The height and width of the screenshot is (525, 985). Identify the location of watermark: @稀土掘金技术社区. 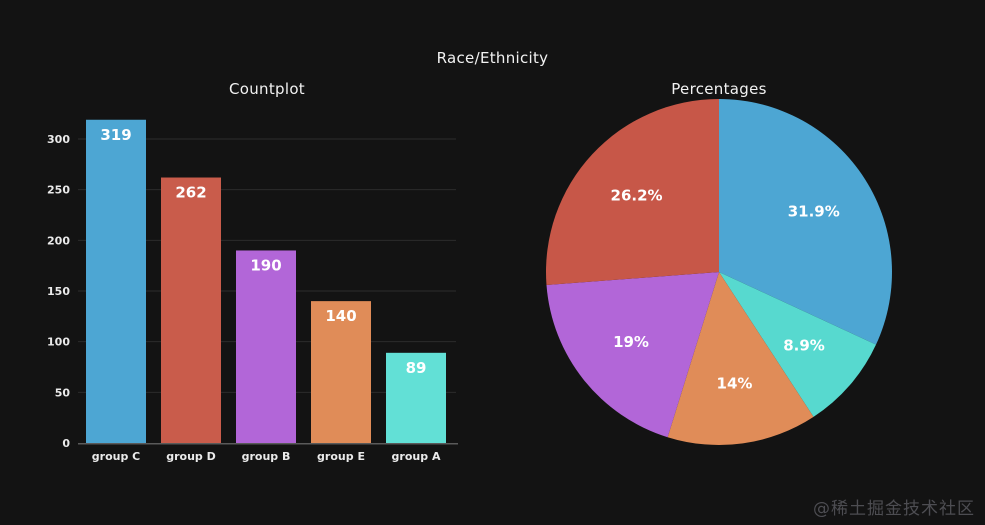
(894, 509).